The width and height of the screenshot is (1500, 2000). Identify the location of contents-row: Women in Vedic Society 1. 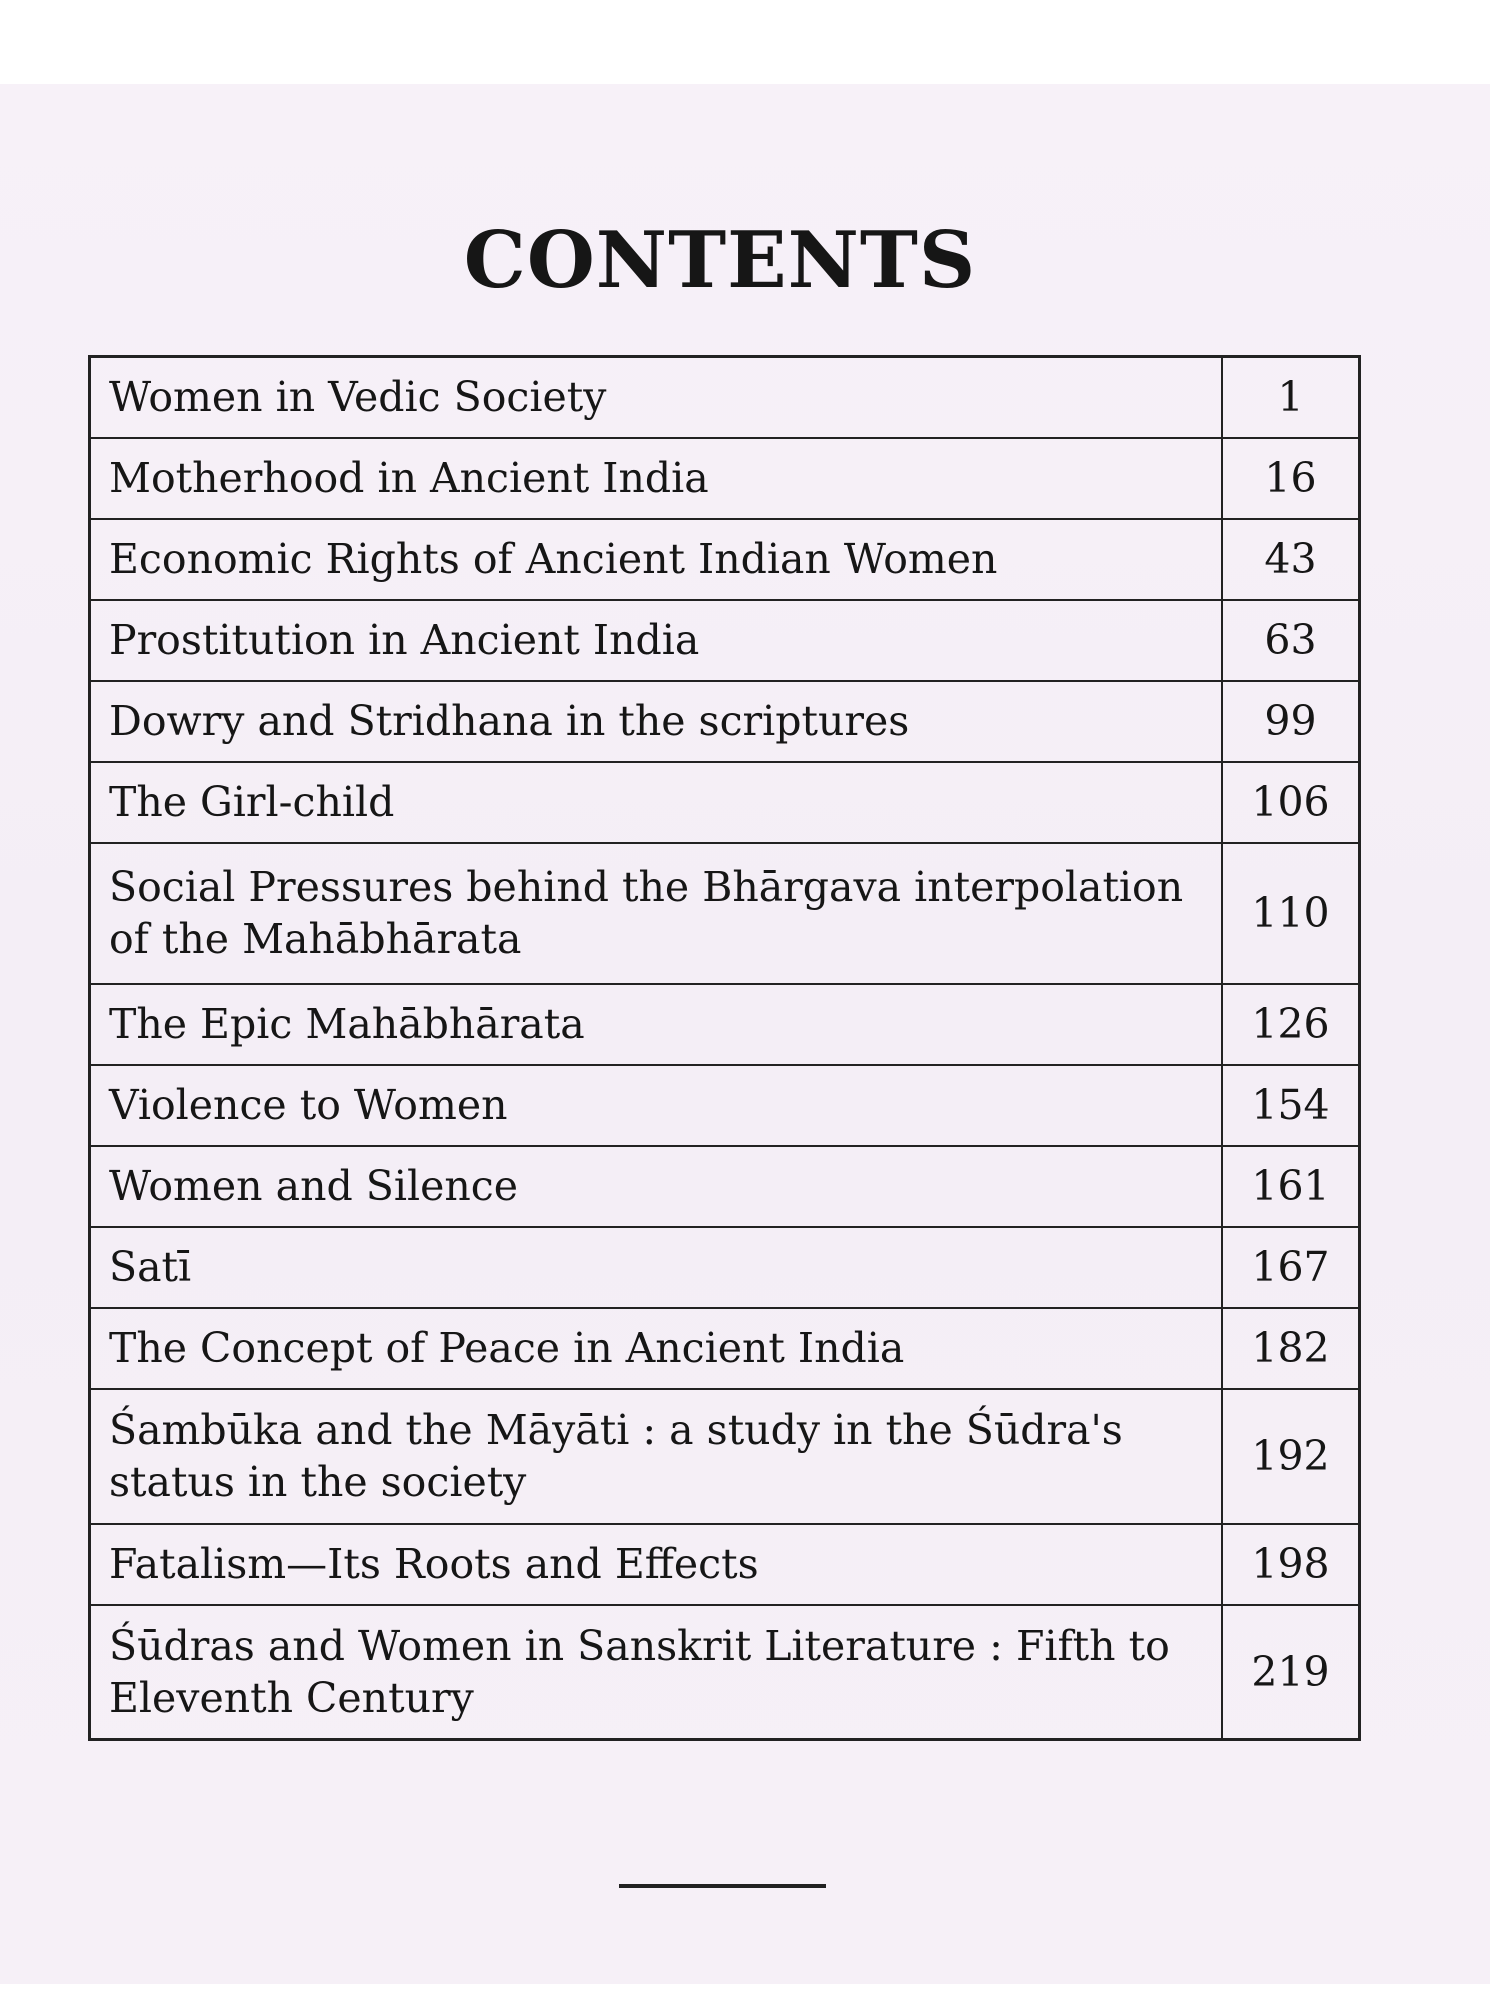
(724, 397).